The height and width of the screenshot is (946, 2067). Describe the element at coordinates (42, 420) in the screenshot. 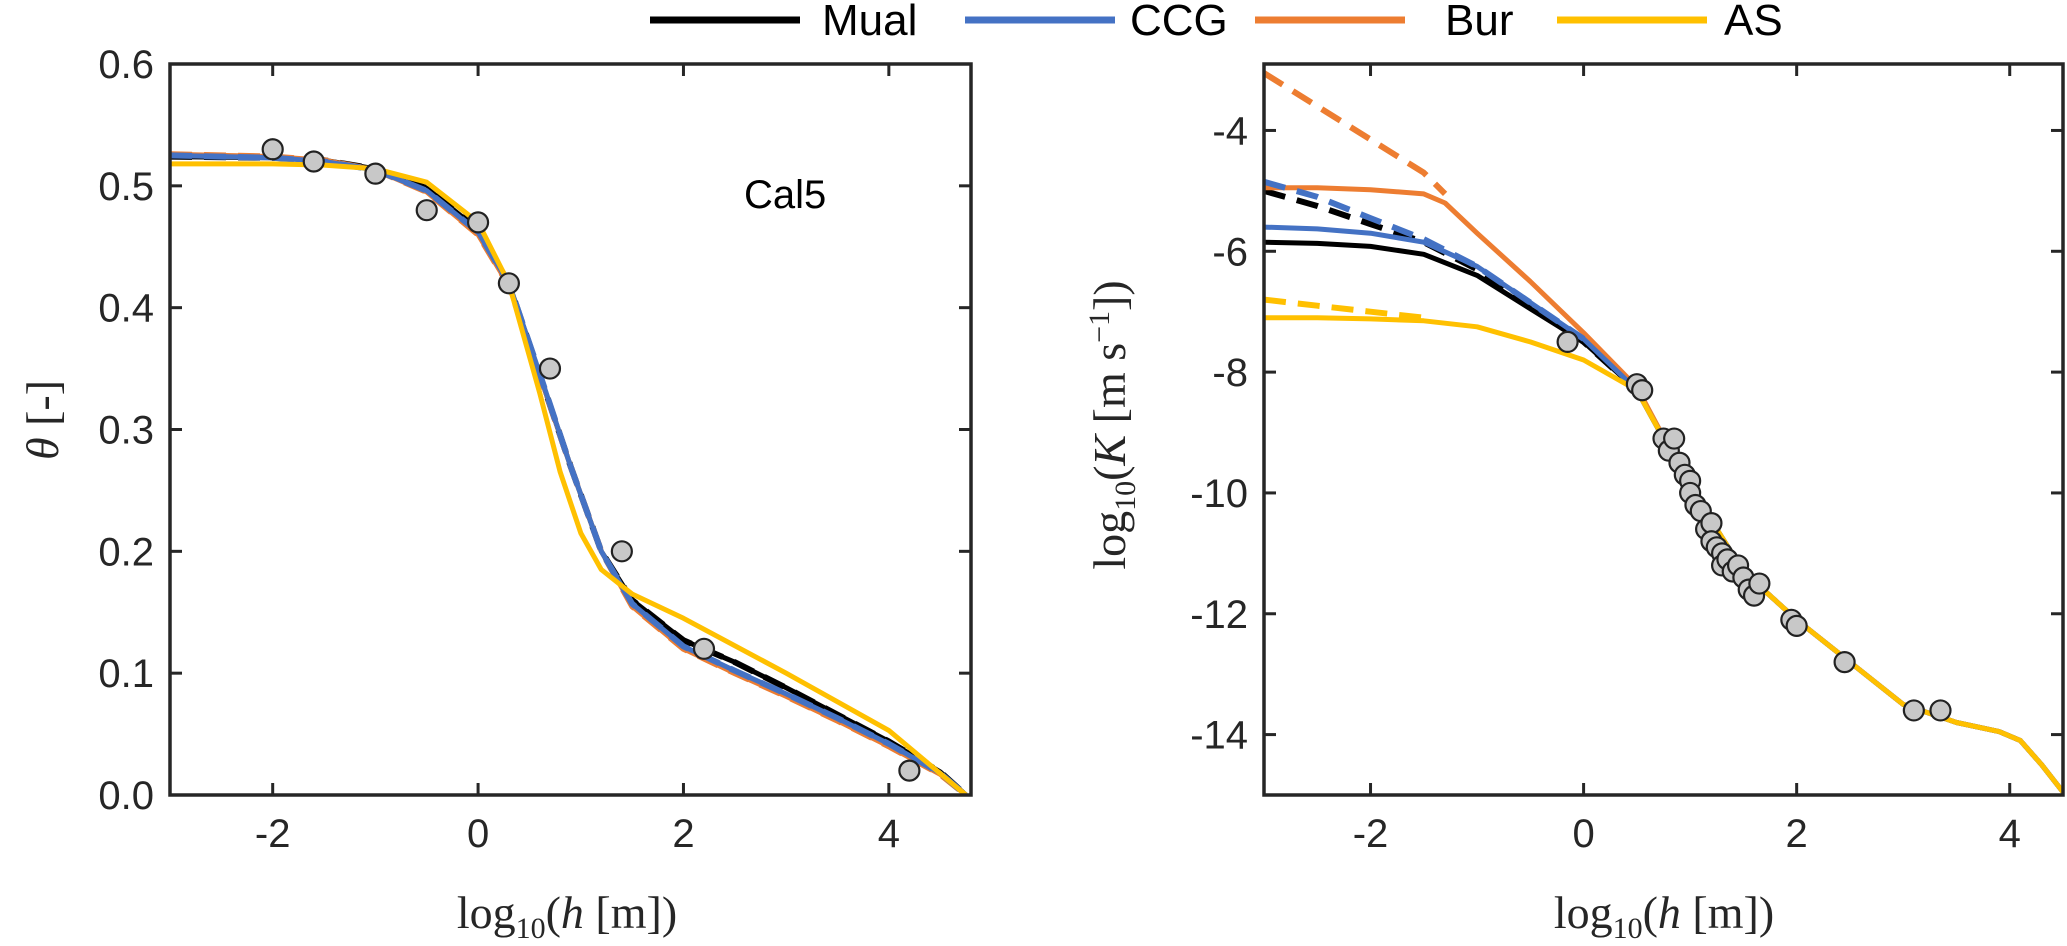

I see `y-axis-title: θ [-]` at that location.